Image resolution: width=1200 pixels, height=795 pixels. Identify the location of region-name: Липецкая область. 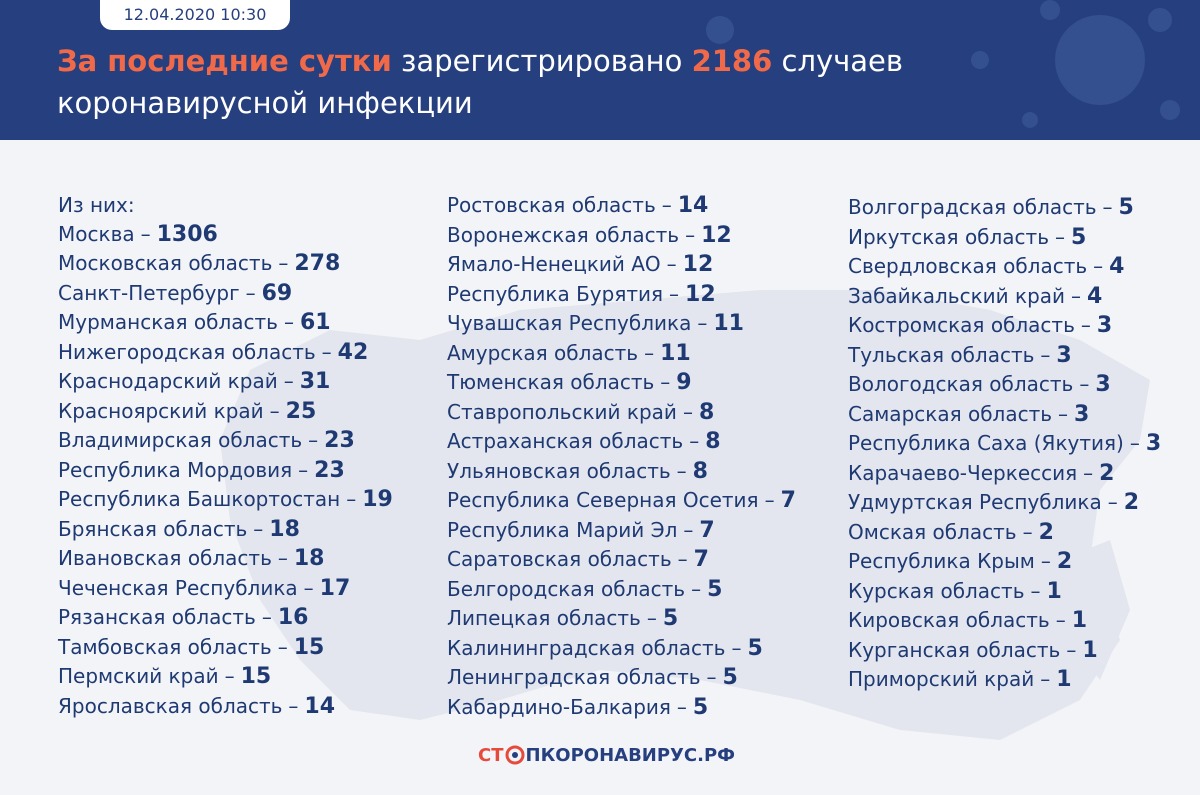
(544, 618).